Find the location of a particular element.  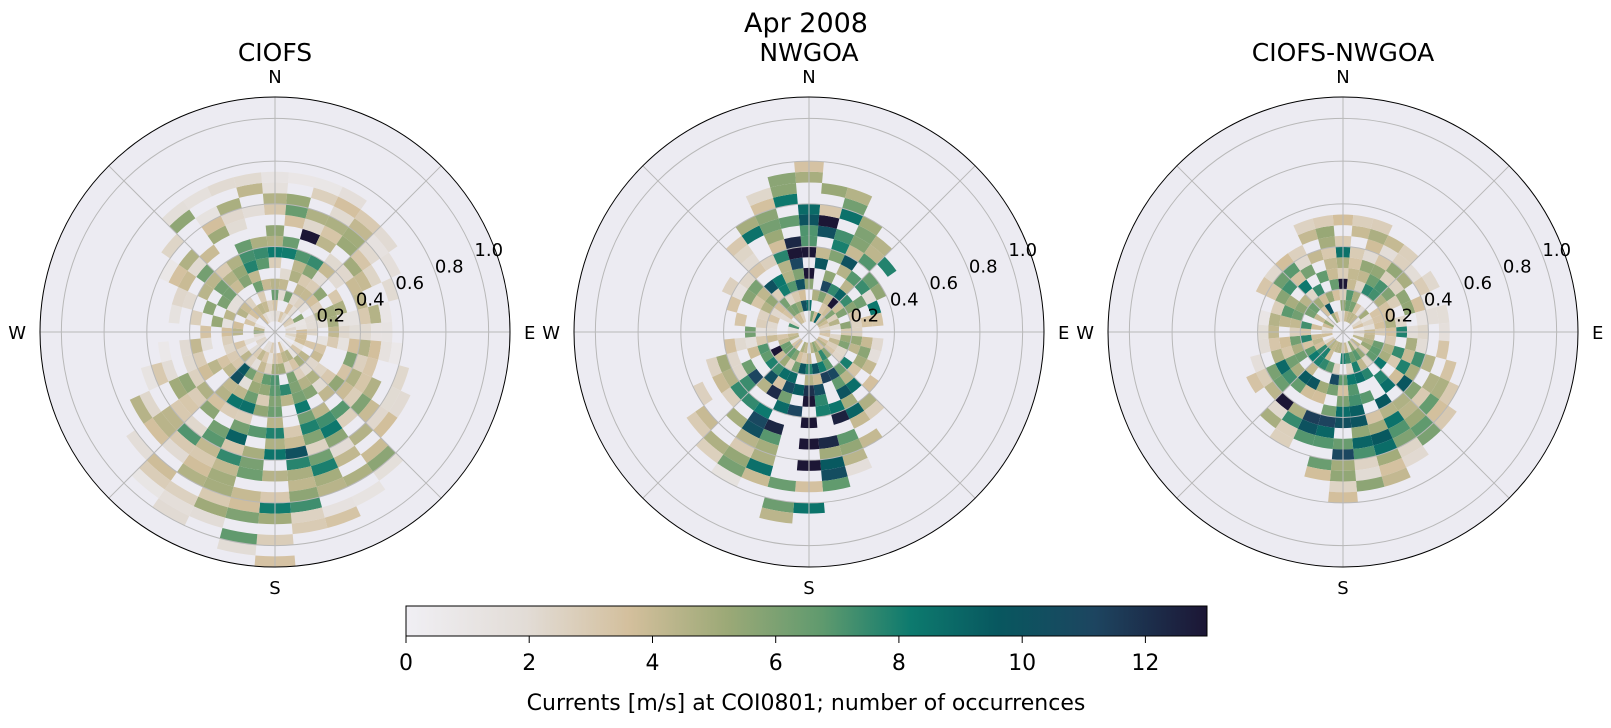

colorbar-gradient is located at coordinates (806, 621).